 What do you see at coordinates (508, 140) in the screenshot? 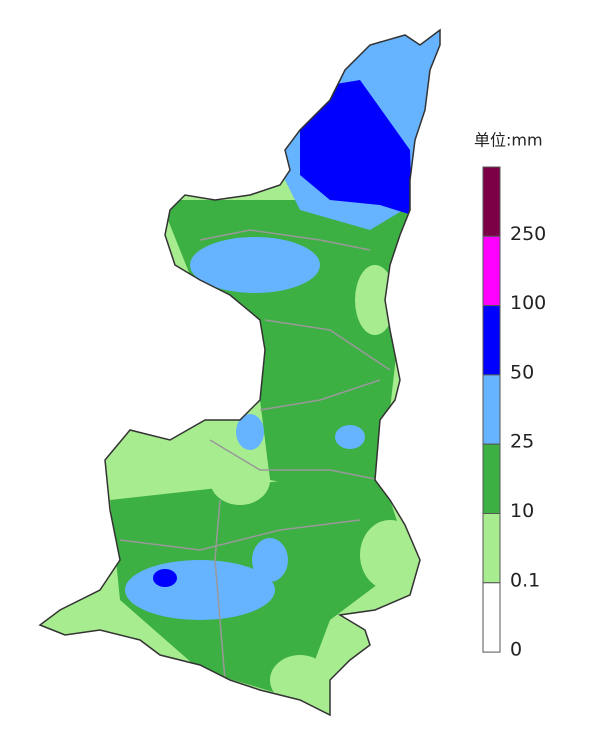
I see `legend-title: 单位:mm` at bounding box center [508, 140].